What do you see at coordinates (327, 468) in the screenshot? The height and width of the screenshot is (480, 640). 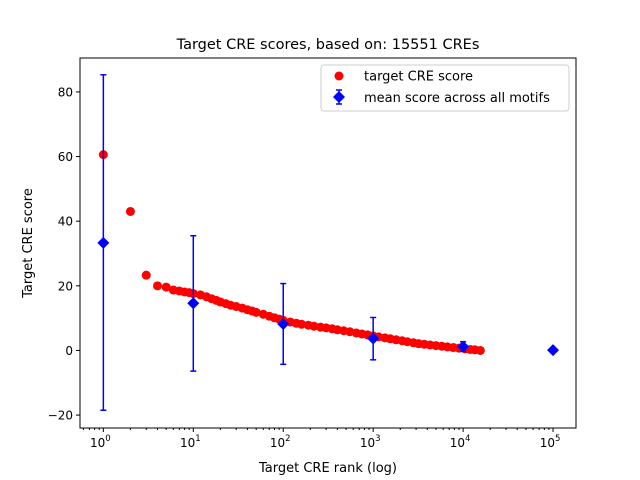 I see `x-axis-label: Target CRE rank (log)` at bounding box center [327, 468].